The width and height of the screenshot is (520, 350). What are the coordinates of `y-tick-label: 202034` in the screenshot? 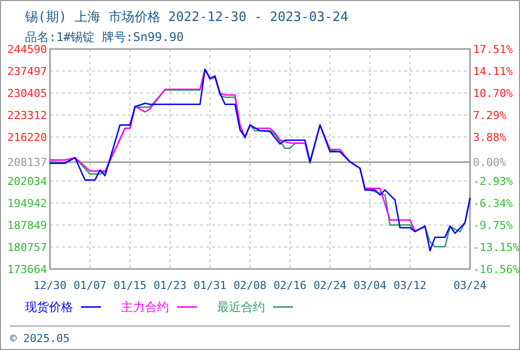 It's located at (27, 181).